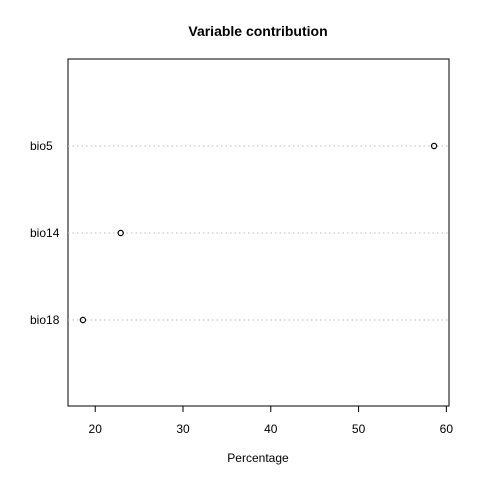 The image size is (480, 480). I want to click on x-tick-label-60: 60, so click(447, 429).